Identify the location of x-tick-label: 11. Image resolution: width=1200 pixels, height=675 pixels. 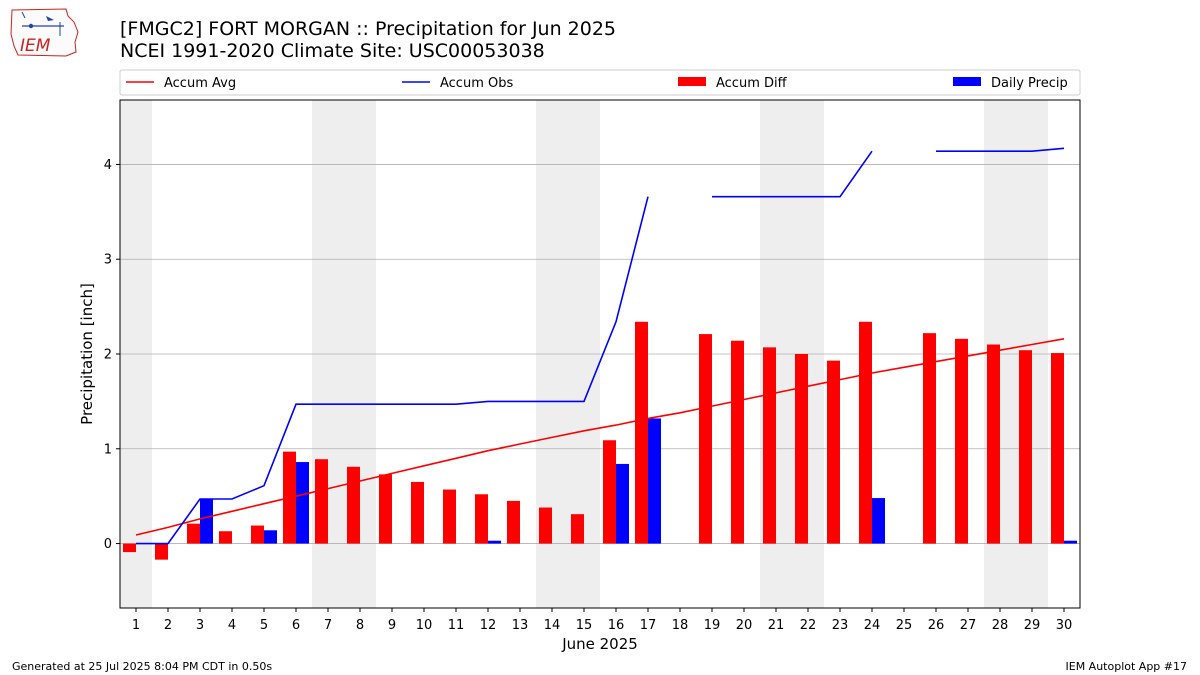
(456, 625).